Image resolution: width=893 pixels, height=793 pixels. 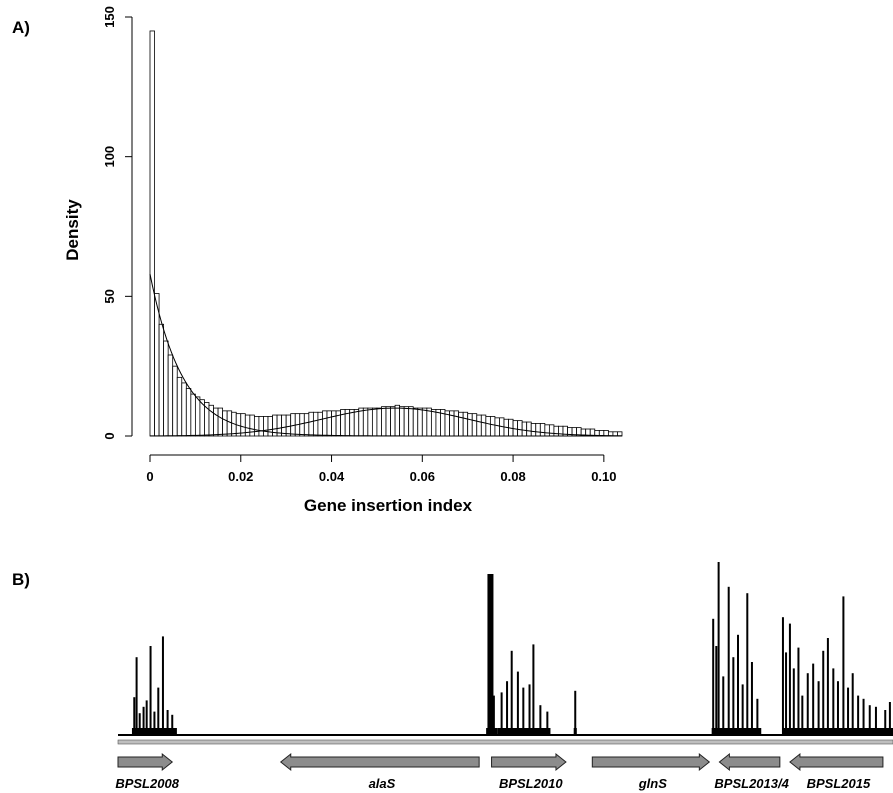 I want to click on genome-bar, so click(x=505, y=742).